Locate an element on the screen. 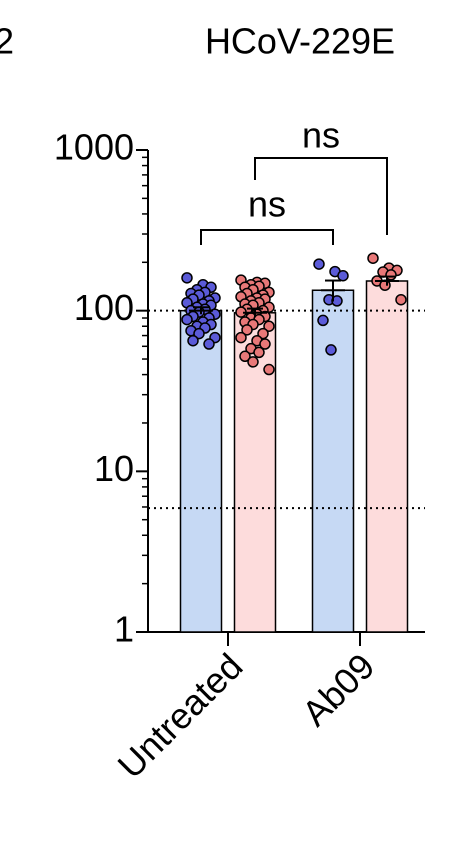  y-tick-label: 100 is located at coordinates (104, 307).